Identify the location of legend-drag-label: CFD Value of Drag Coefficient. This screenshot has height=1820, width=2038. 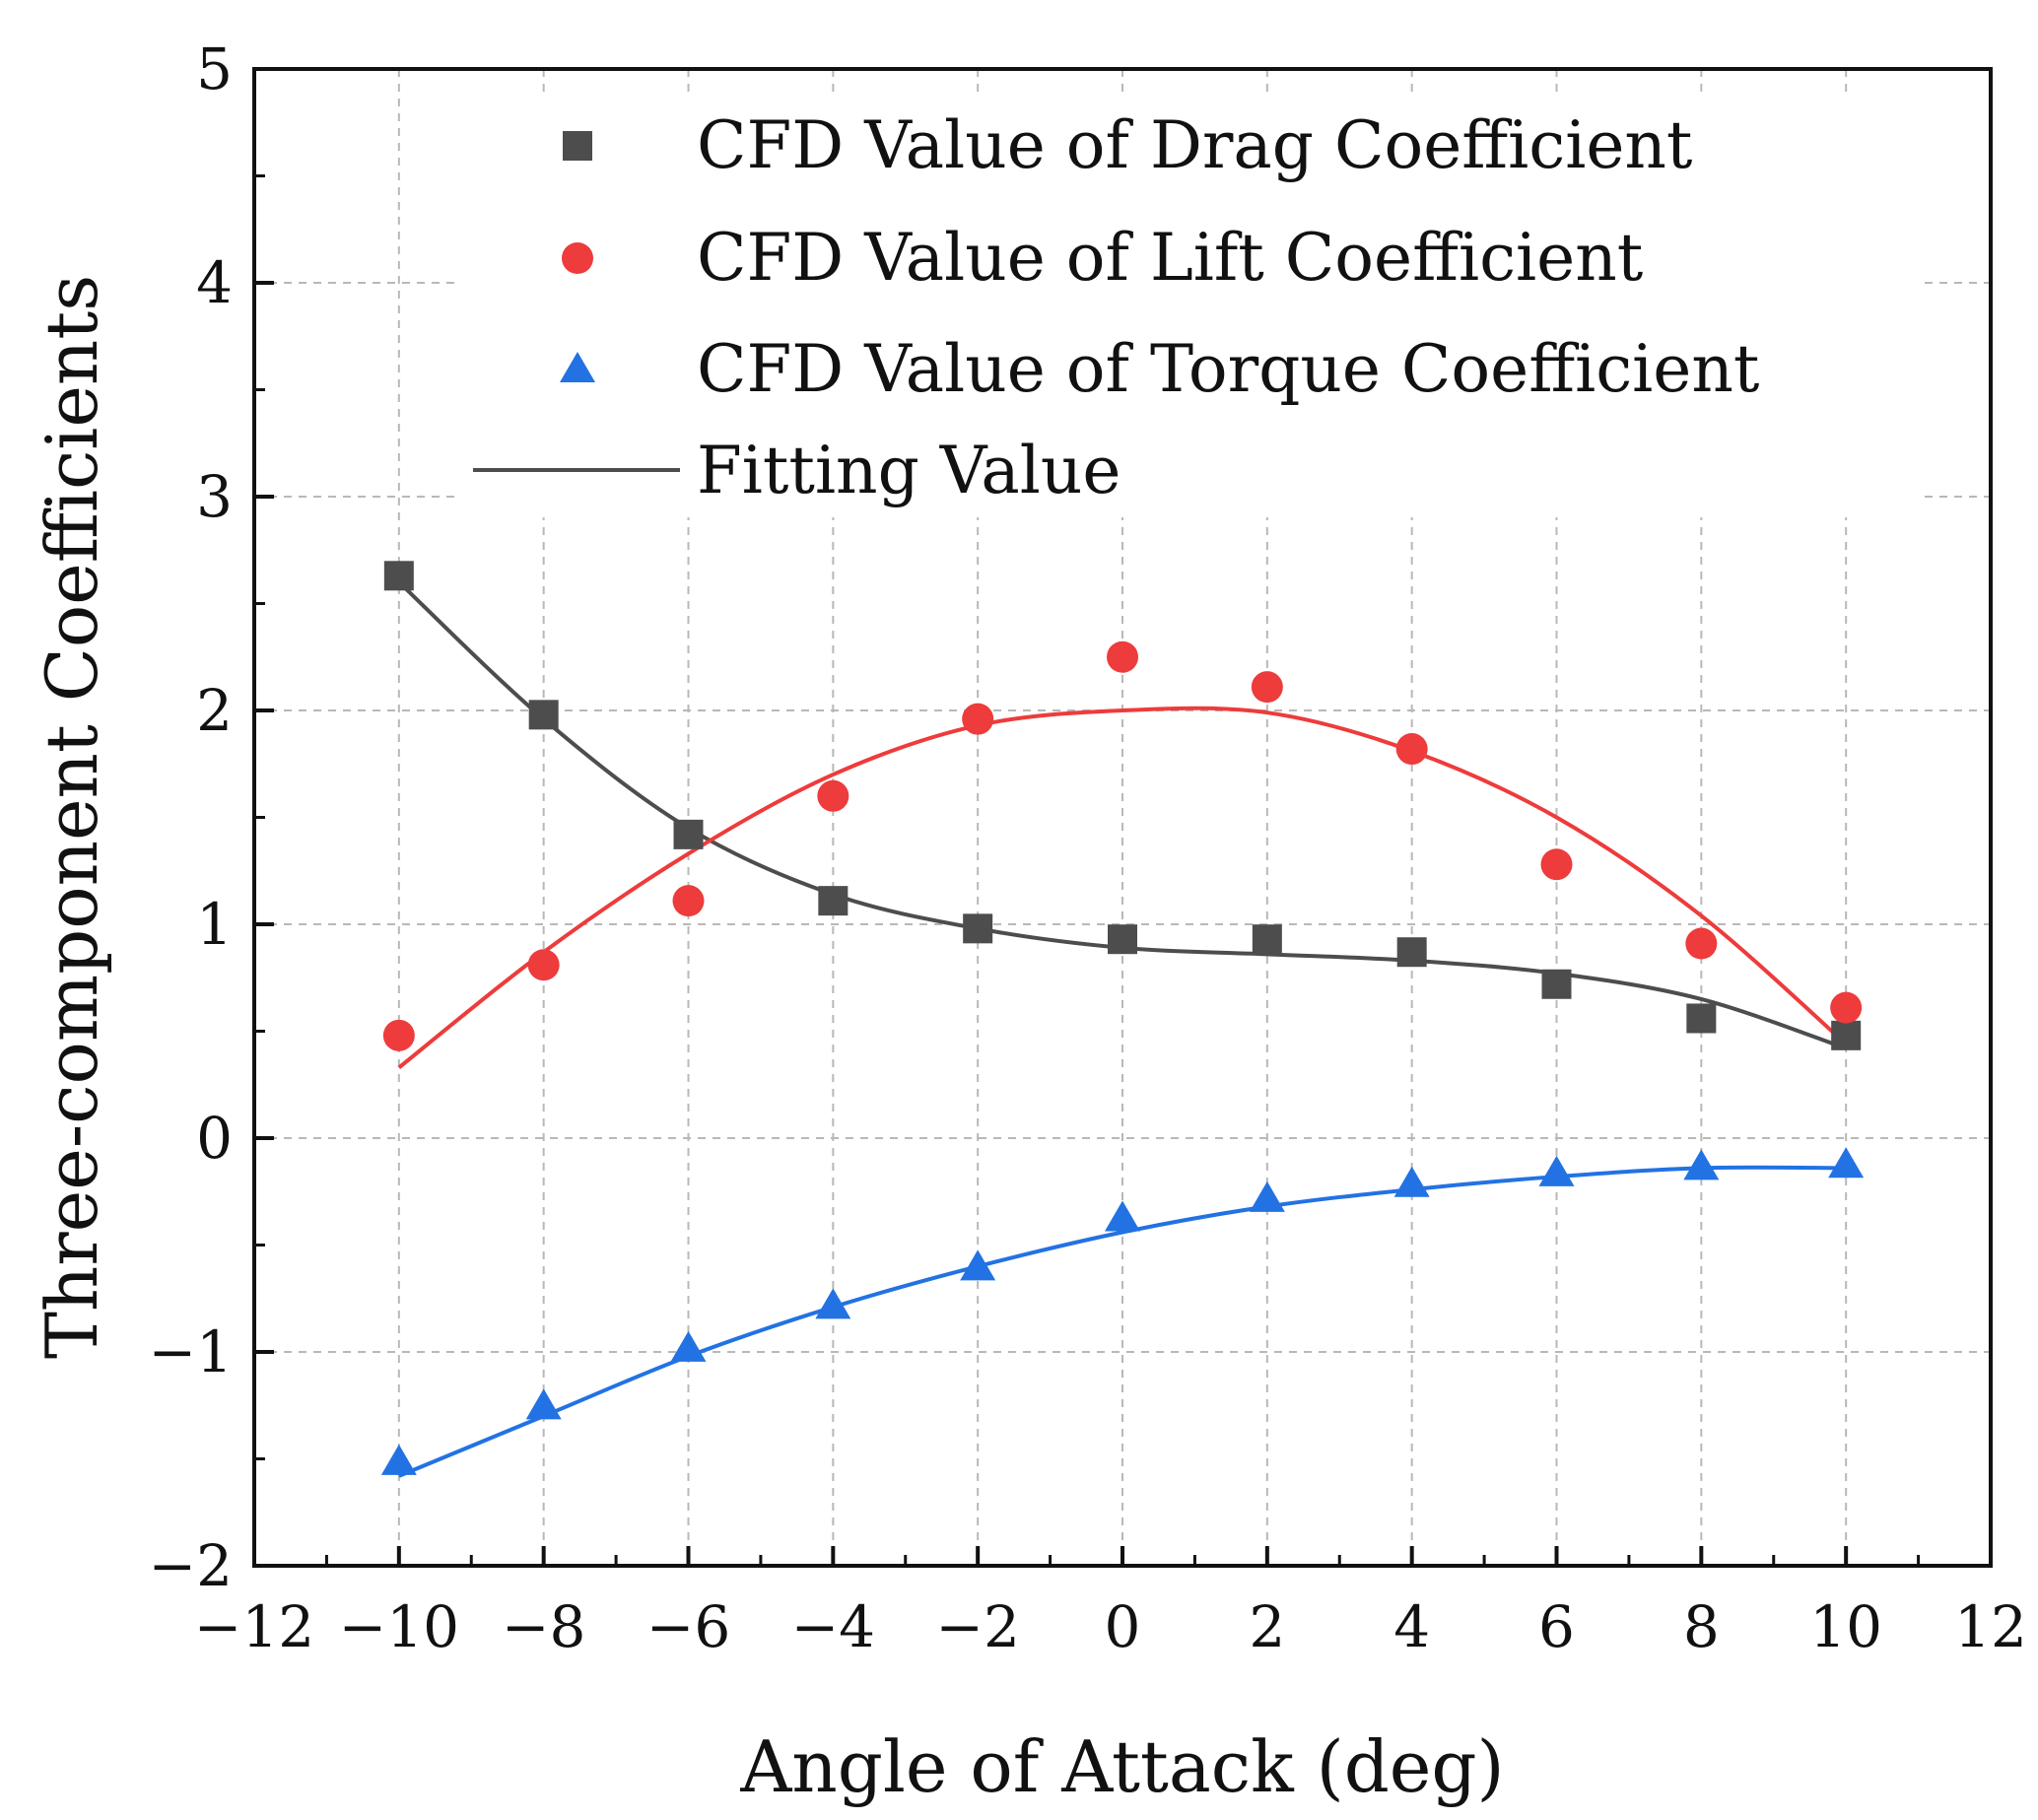
(1194, 145).